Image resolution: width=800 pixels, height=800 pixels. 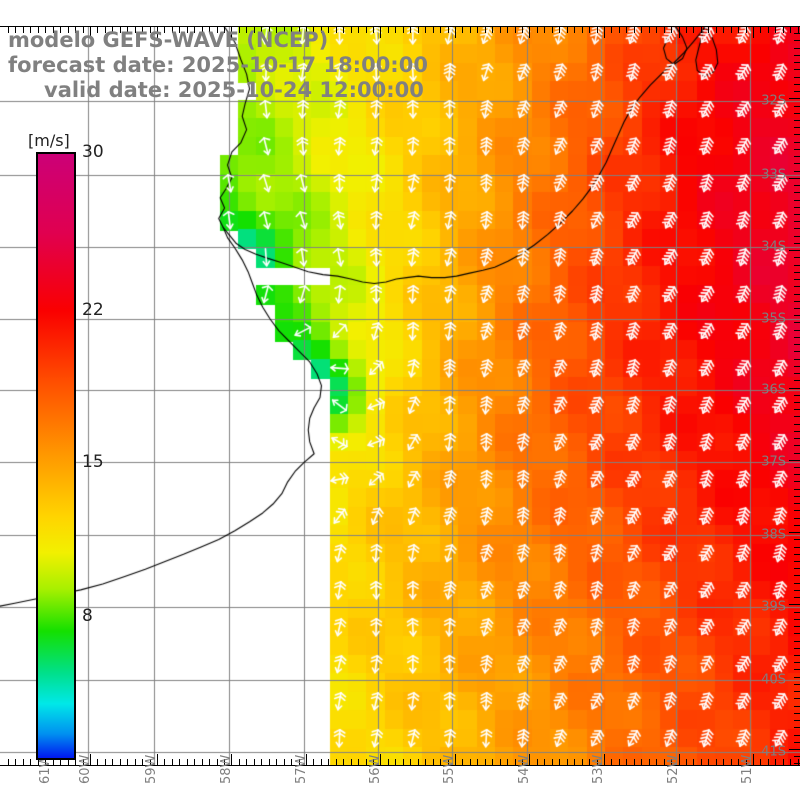 What do you see at coordinates (56, 456) in the screenshot?
I see `colorbar` at bounding box center [56, 456].